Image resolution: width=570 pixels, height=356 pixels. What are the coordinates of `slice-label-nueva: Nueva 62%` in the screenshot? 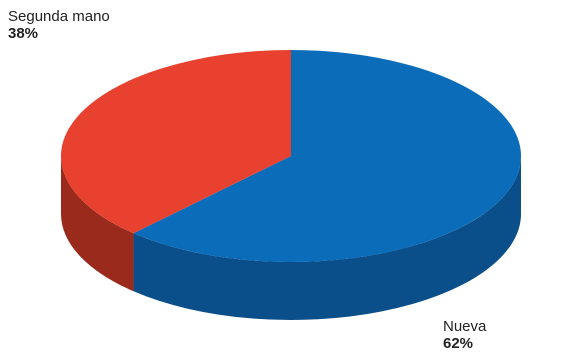 It's located at (464, 335).